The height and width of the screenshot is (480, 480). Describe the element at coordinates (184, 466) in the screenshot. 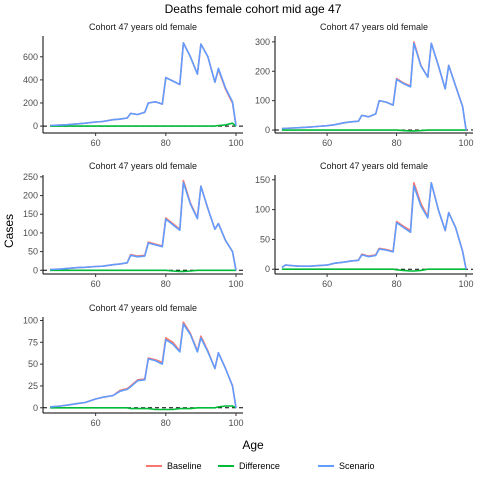

I see `legend-label: Baseline` at that location.